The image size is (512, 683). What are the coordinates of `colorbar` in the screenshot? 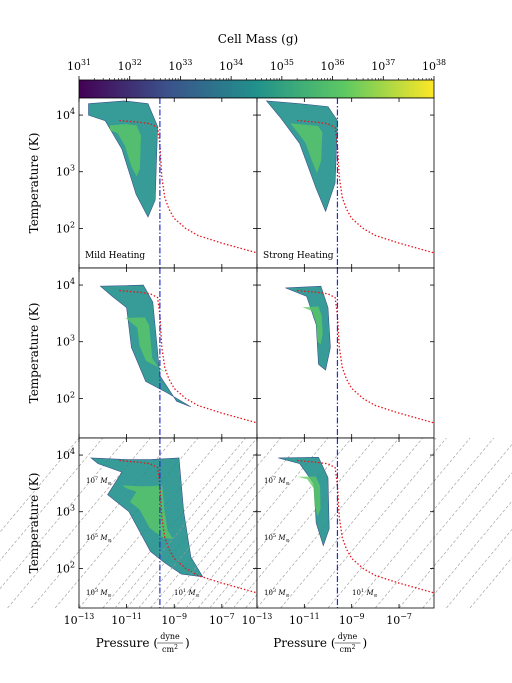 It's located at (256, 89).